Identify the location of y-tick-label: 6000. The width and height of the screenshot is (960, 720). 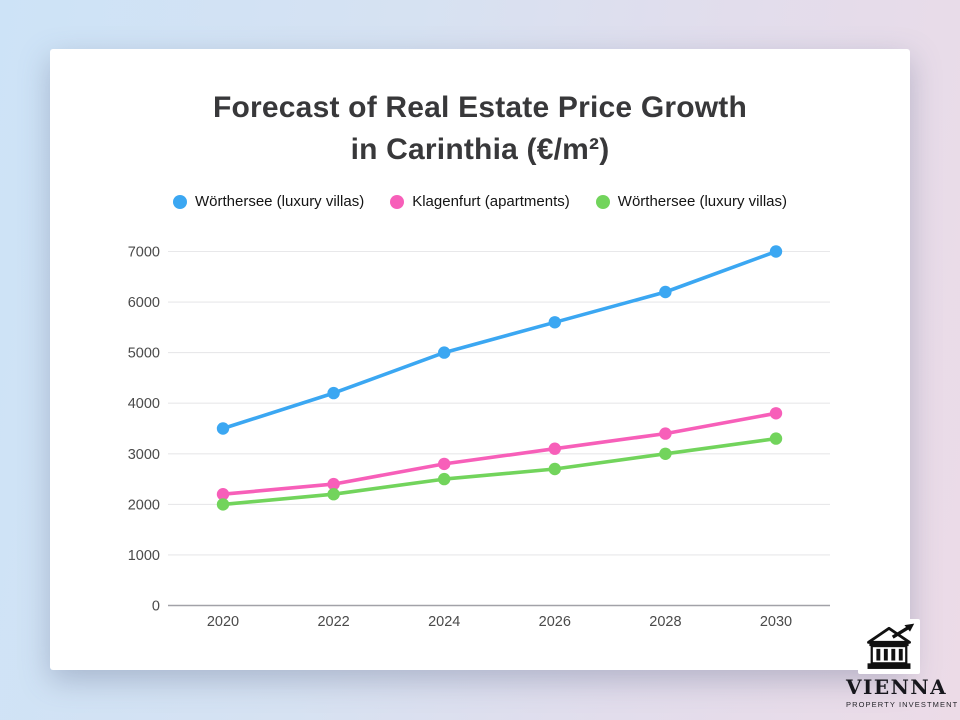
(144, 303).